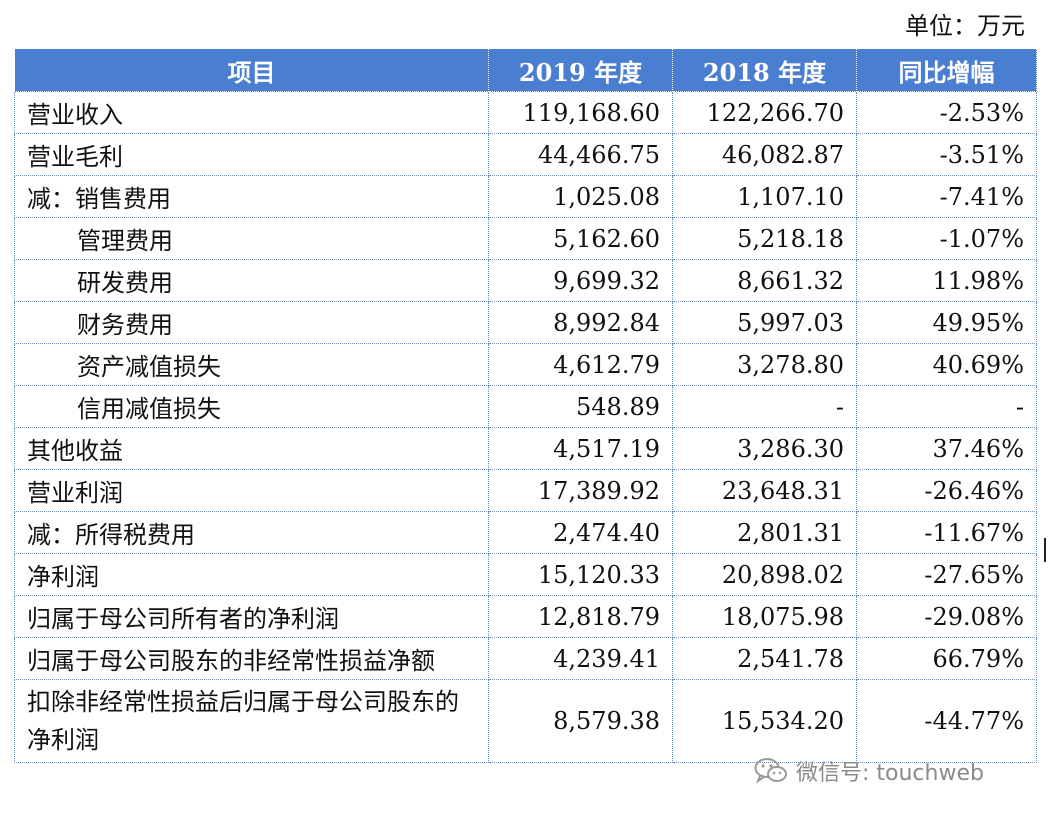  I want to click on table-row: 资产减值损失 4,612.79 3,278.80 40.69%, so click(525, 364).